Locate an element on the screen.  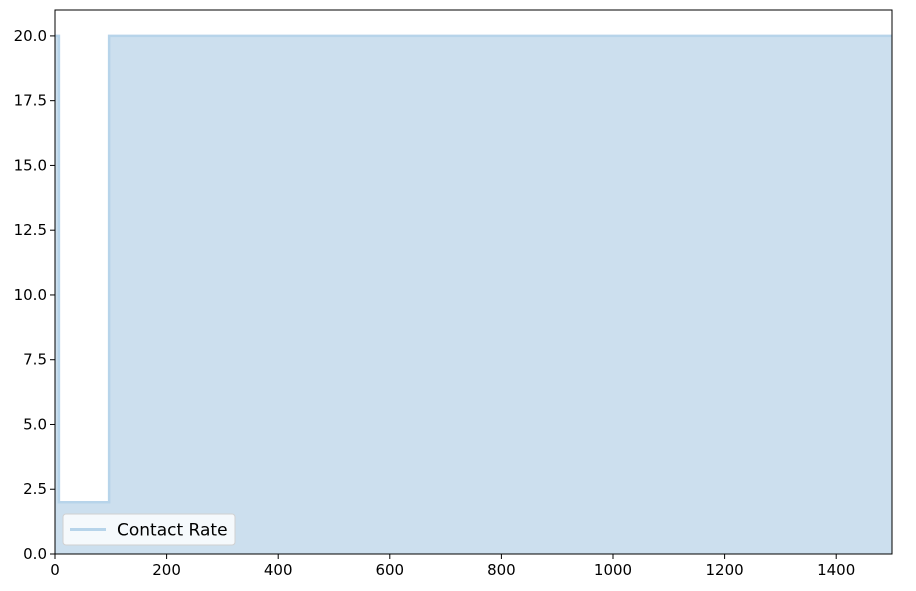
x-tick-label: 400 is located at coordinates (278, 570).